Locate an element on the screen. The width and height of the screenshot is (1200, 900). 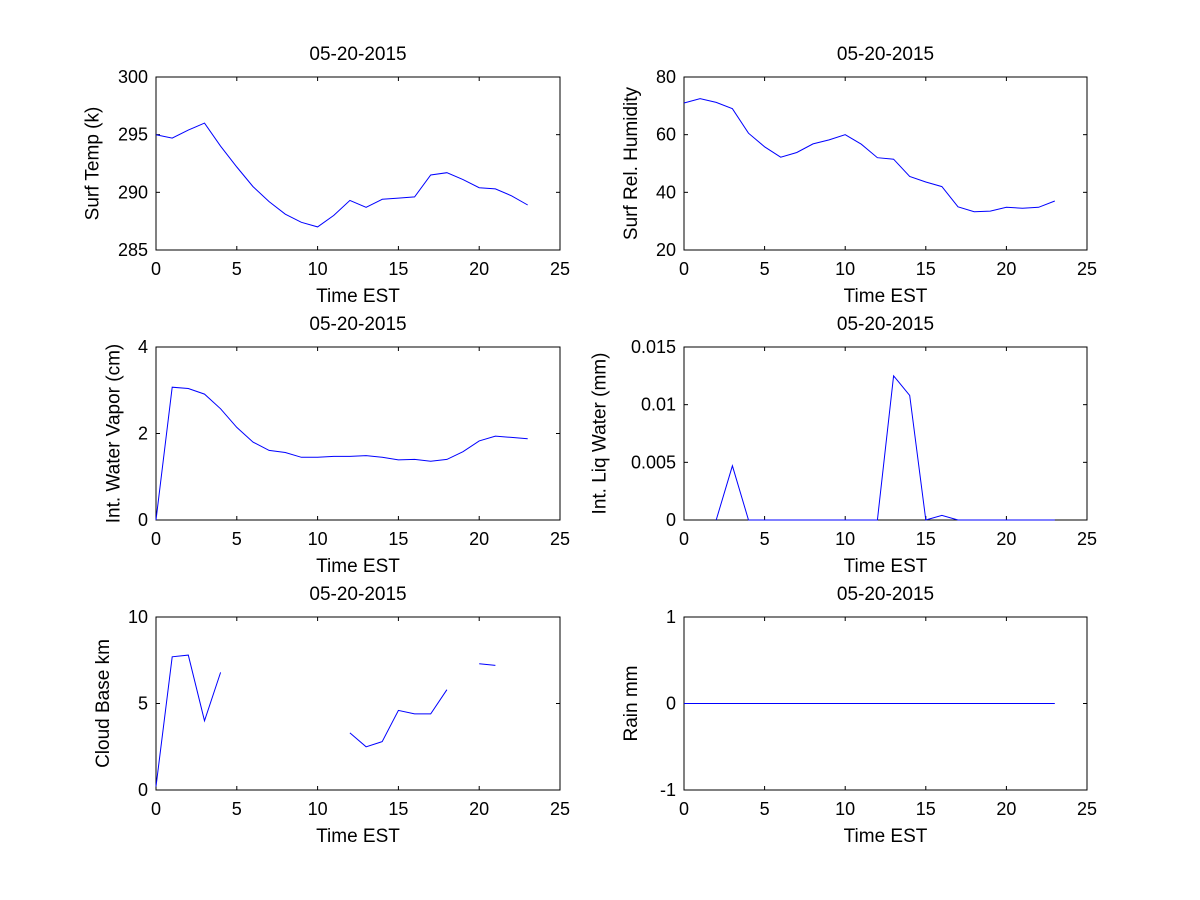
y-tick-label: 285 is located at coordinates (133, 250).